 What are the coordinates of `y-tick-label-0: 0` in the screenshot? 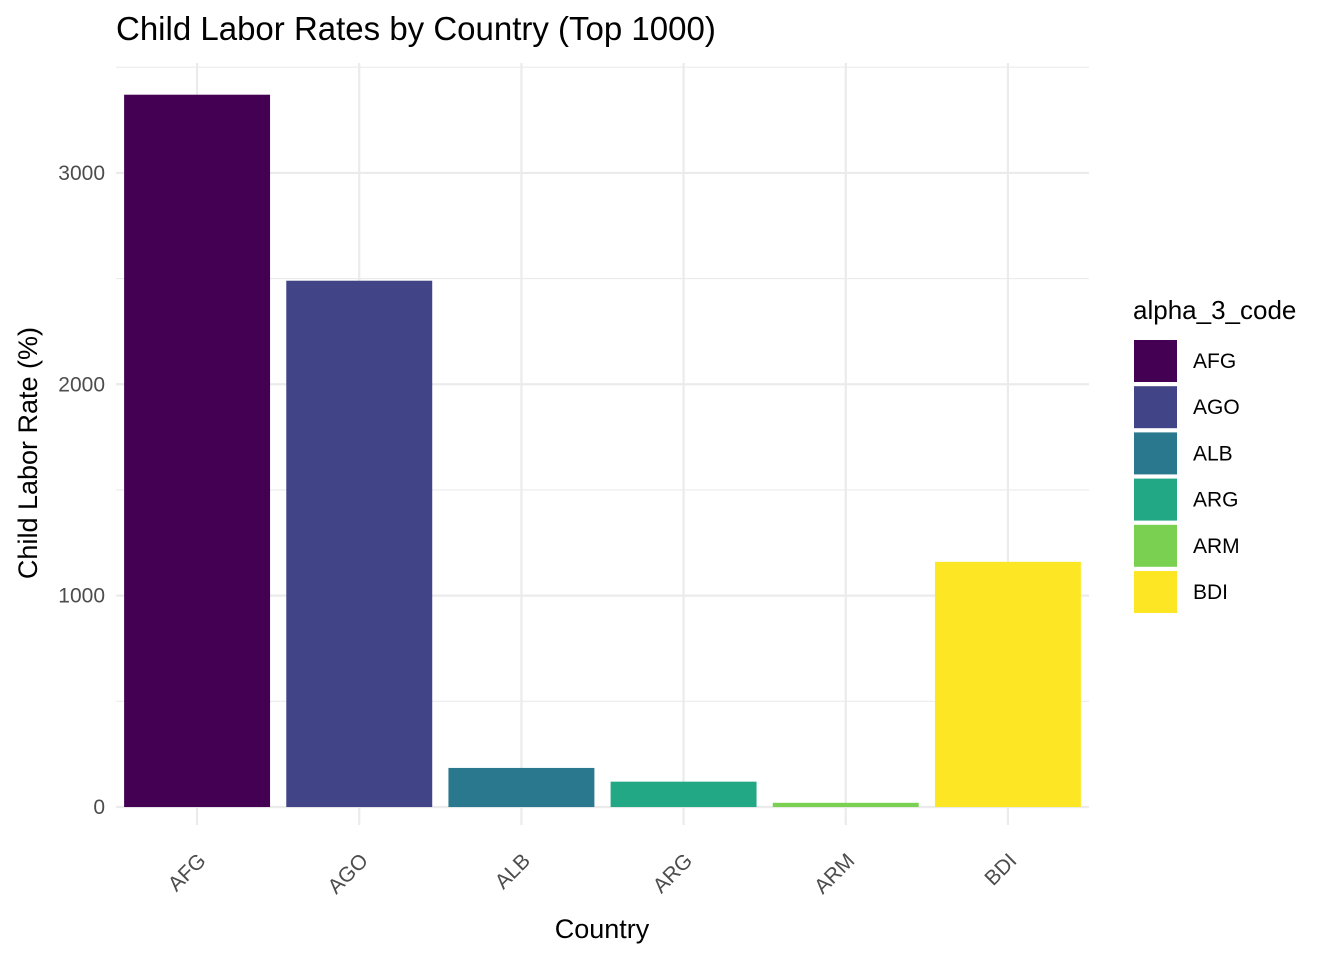 It's located at (99, 807).